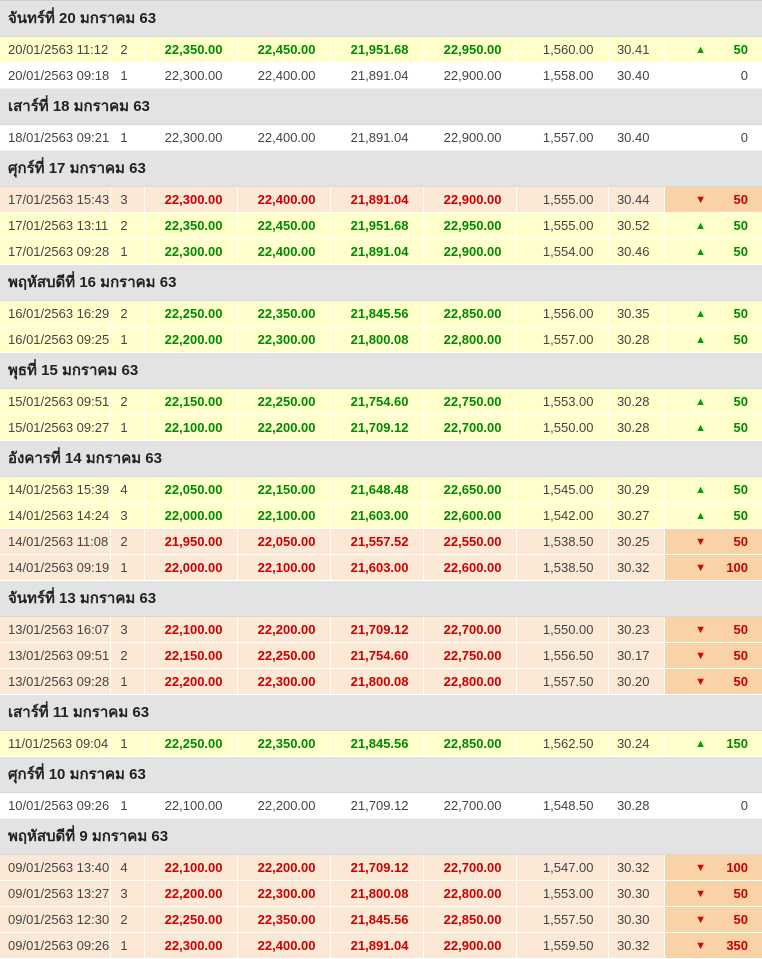 The height and width of the screenshot is (959, 762). What do you see at coordinates (470, 805) in the screenshot?
I see `ornament-sell-price: 22,700.00` at bounding box center [470, 805].